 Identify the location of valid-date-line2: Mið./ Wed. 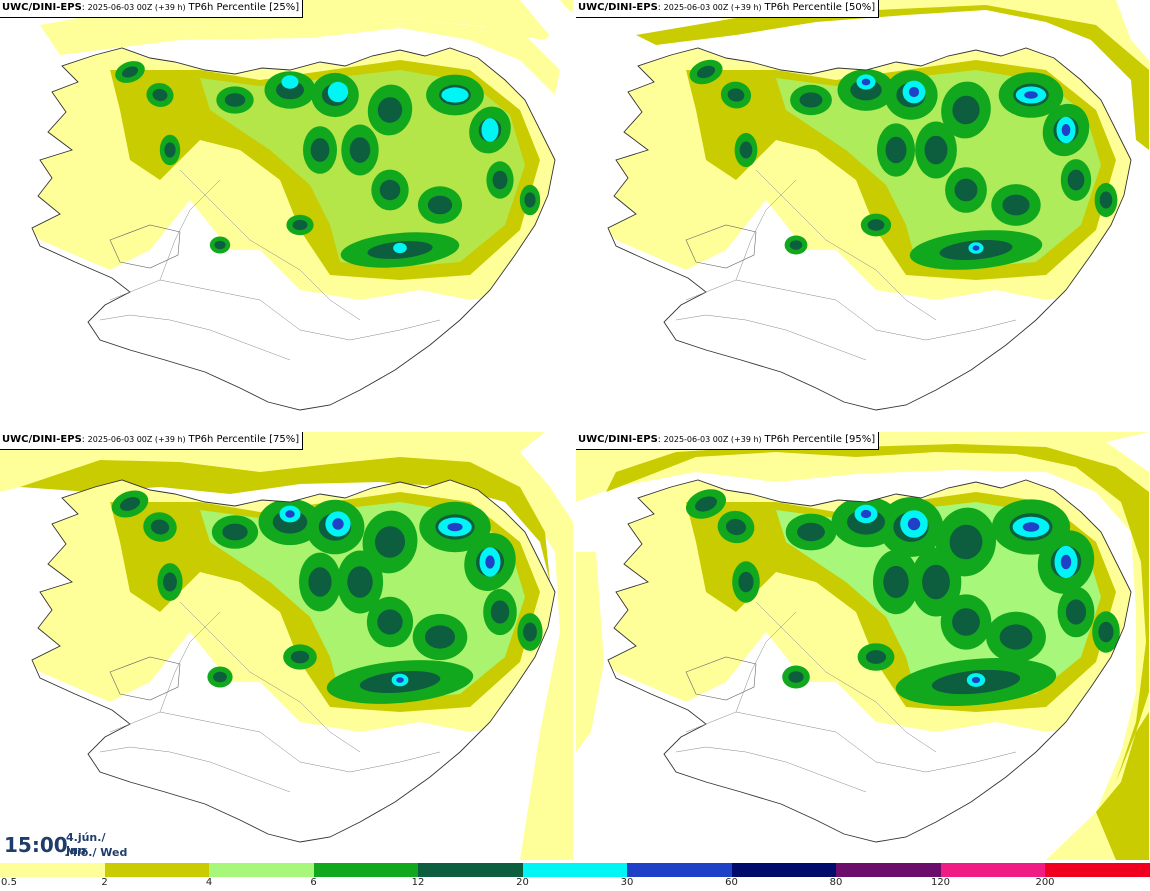
(97, 852).